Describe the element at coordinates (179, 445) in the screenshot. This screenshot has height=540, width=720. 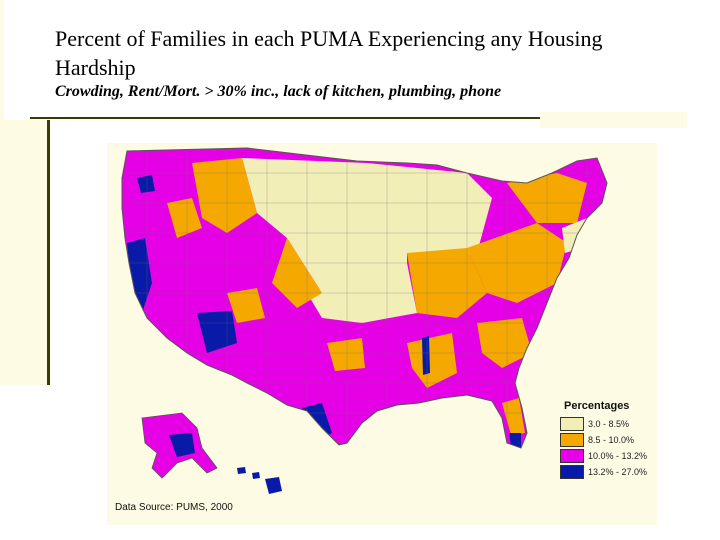
I see `alaska-region` at that location.